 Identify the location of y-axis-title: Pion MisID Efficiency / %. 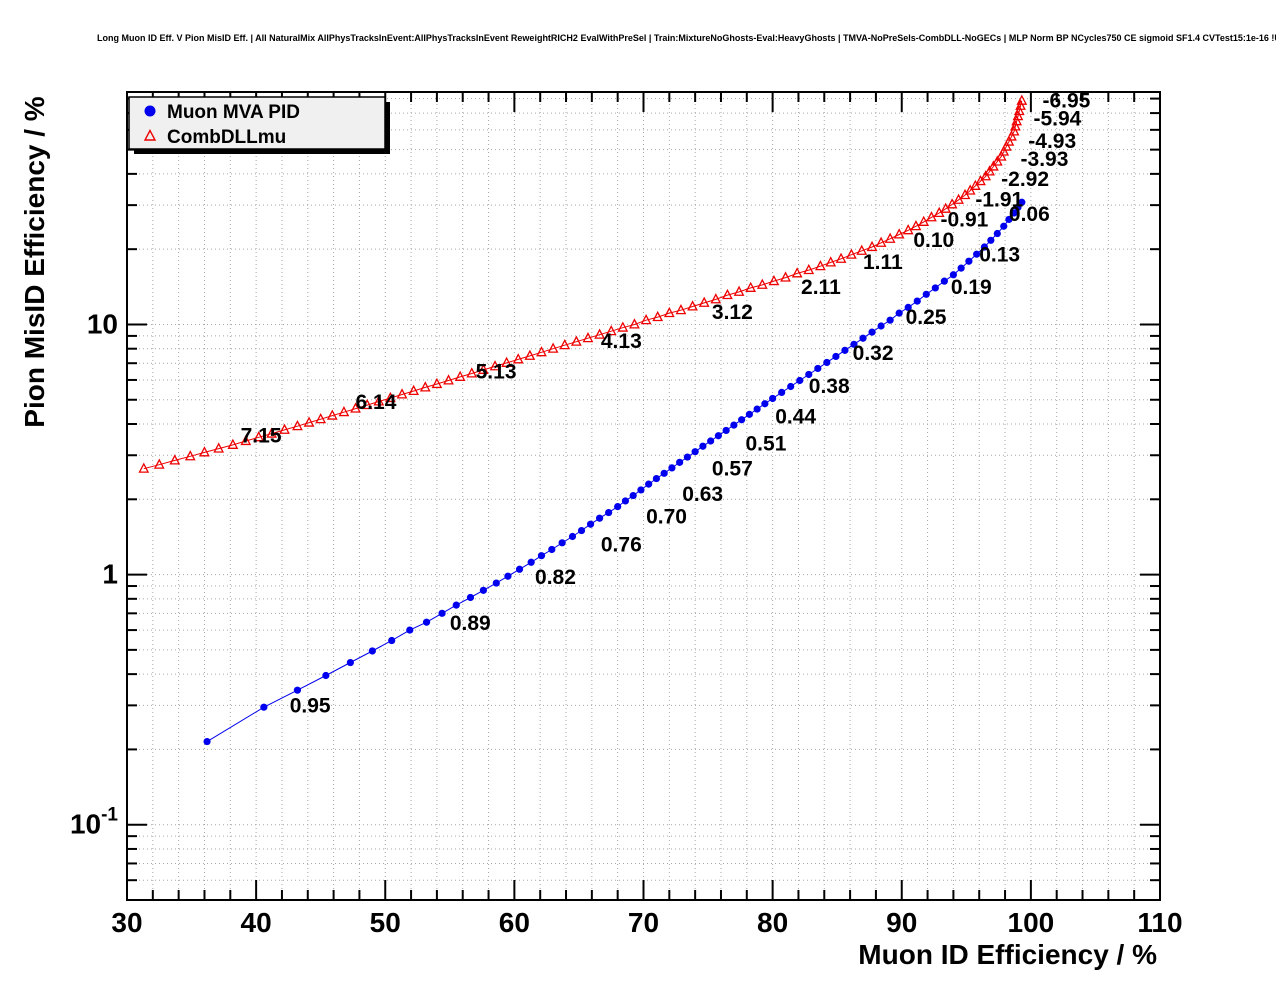
(34, 262).